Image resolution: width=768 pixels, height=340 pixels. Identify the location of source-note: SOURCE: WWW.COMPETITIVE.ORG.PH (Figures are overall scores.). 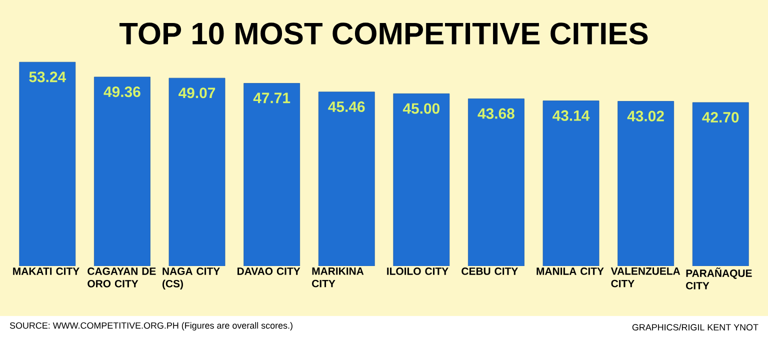
(151, 326).